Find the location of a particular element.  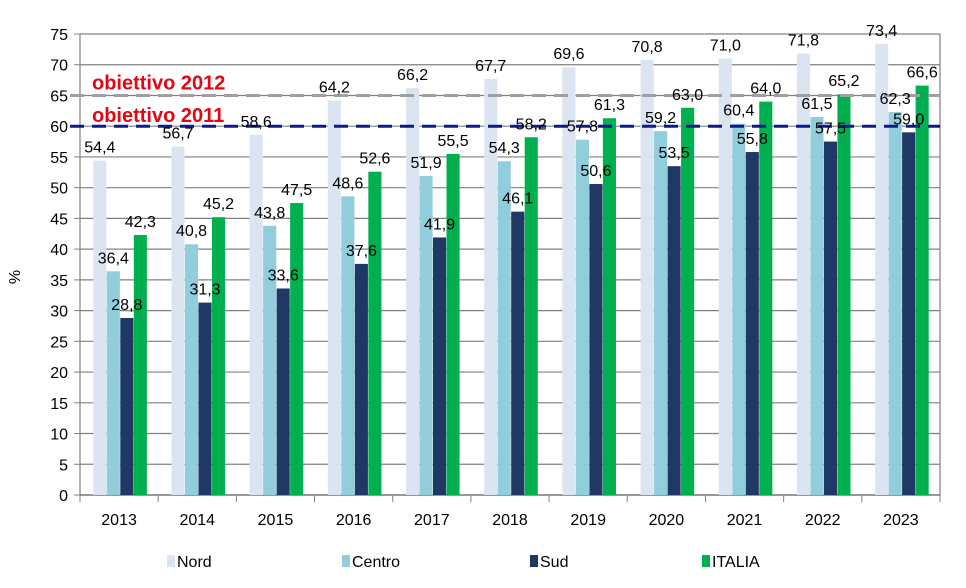

bar-sud-2017 is located at coordinates (440, 366).